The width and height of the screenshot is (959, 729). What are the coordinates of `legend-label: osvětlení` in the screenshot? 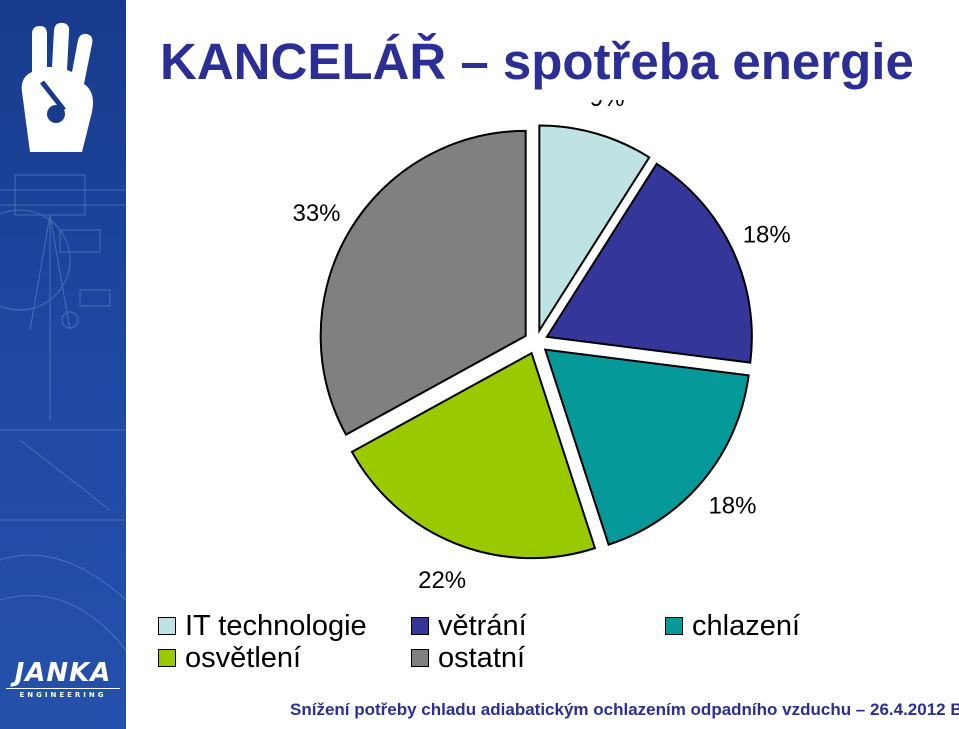 It's located at (243, 658).